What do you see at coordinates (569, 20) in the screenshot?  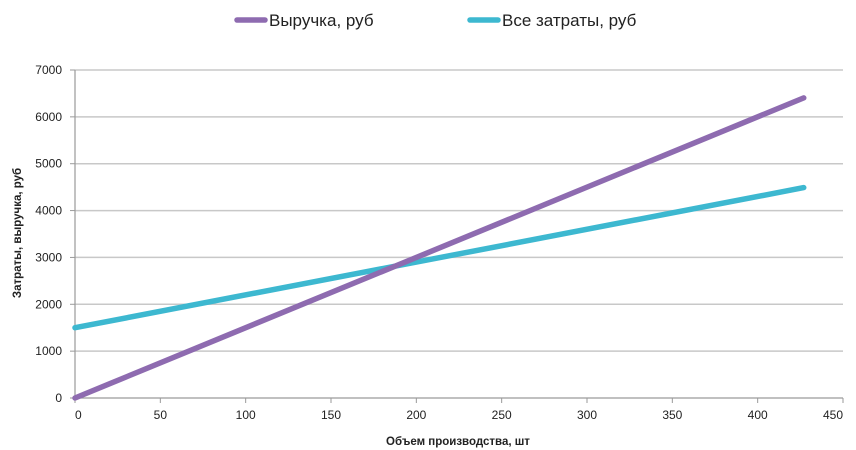 I see `legend-label: Все затраты, руб` at bounding box center [569, 20].